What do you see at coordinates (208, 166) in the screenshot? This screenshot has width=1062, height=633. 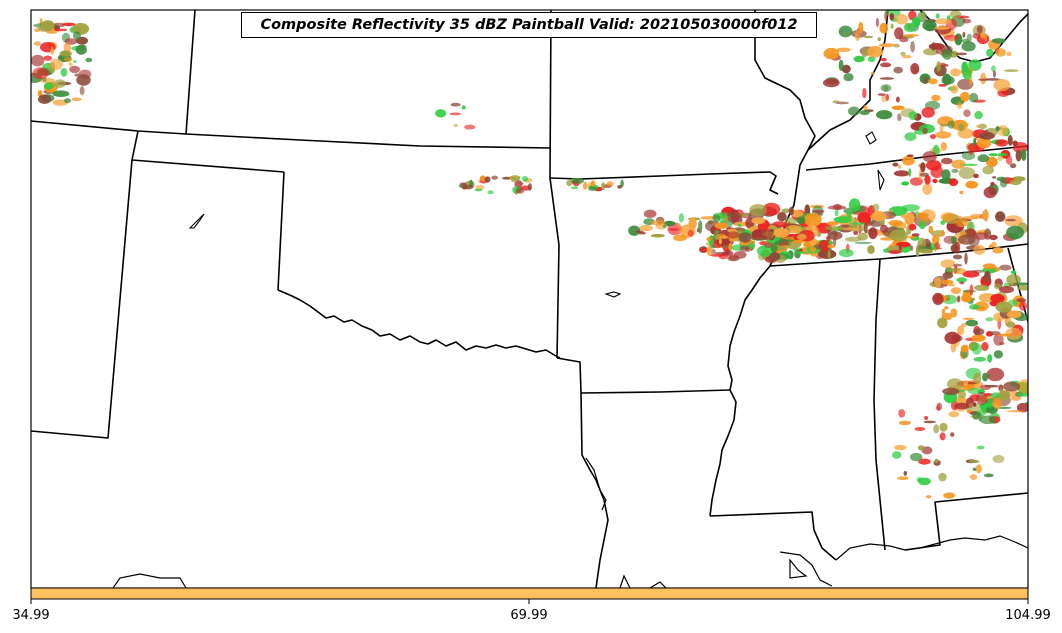 I see `border-new-mexico-north` at bounding box center [208, 166].